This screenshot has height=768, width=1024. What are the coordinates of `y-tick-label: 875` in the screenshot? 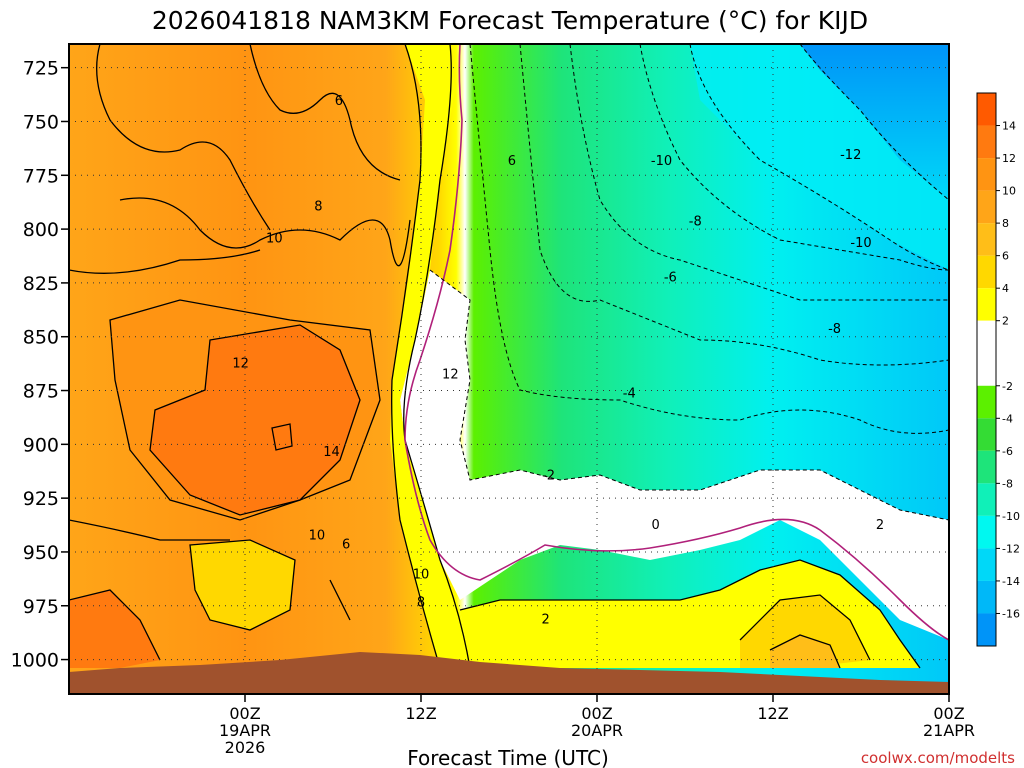 It's located at (41, 392).